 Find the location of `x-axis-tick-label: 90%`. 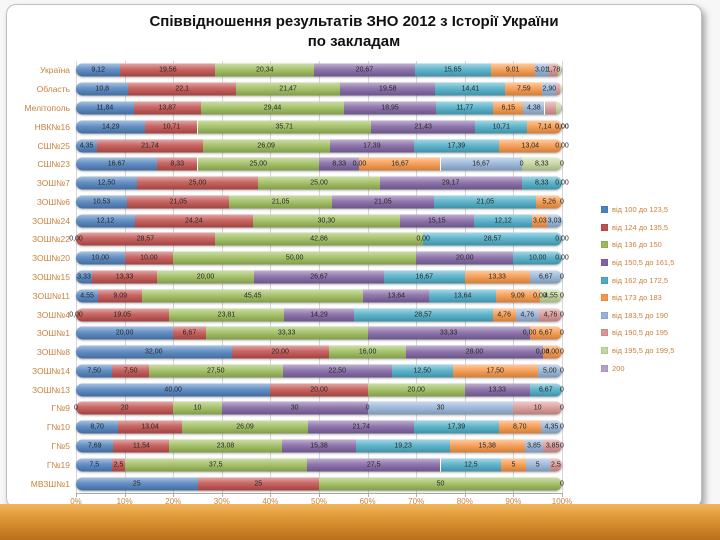

x-axis-tick-label: 90% is located at coordinates (513, 501).